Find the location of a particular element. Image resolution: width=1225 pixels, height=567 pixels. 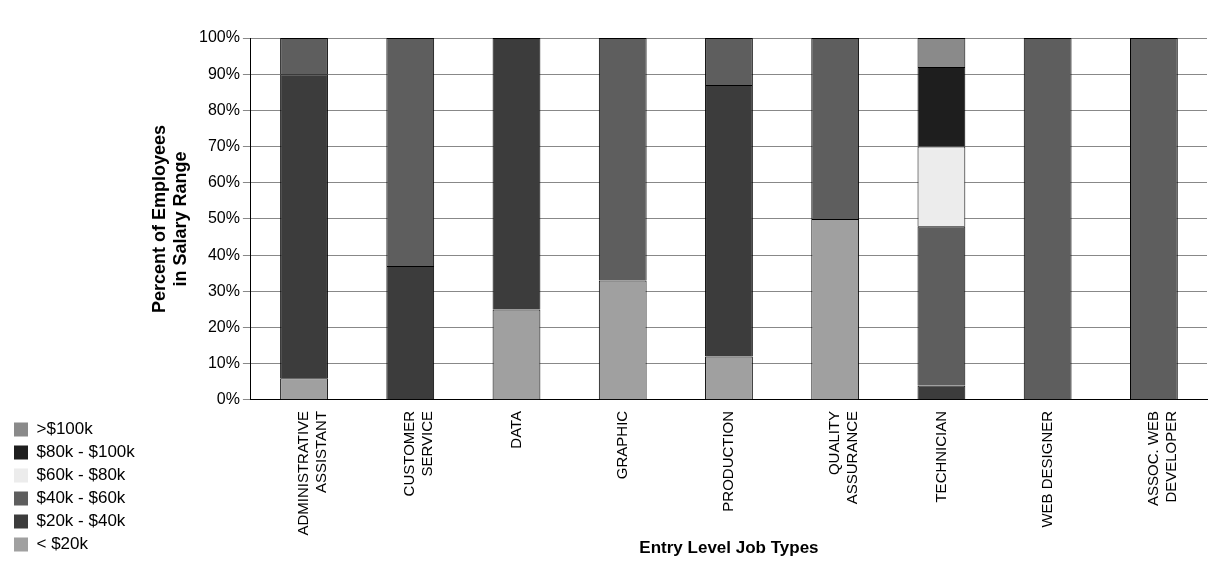

x-tick-label: TECHNICIAN is located at coordinates (940, 456).